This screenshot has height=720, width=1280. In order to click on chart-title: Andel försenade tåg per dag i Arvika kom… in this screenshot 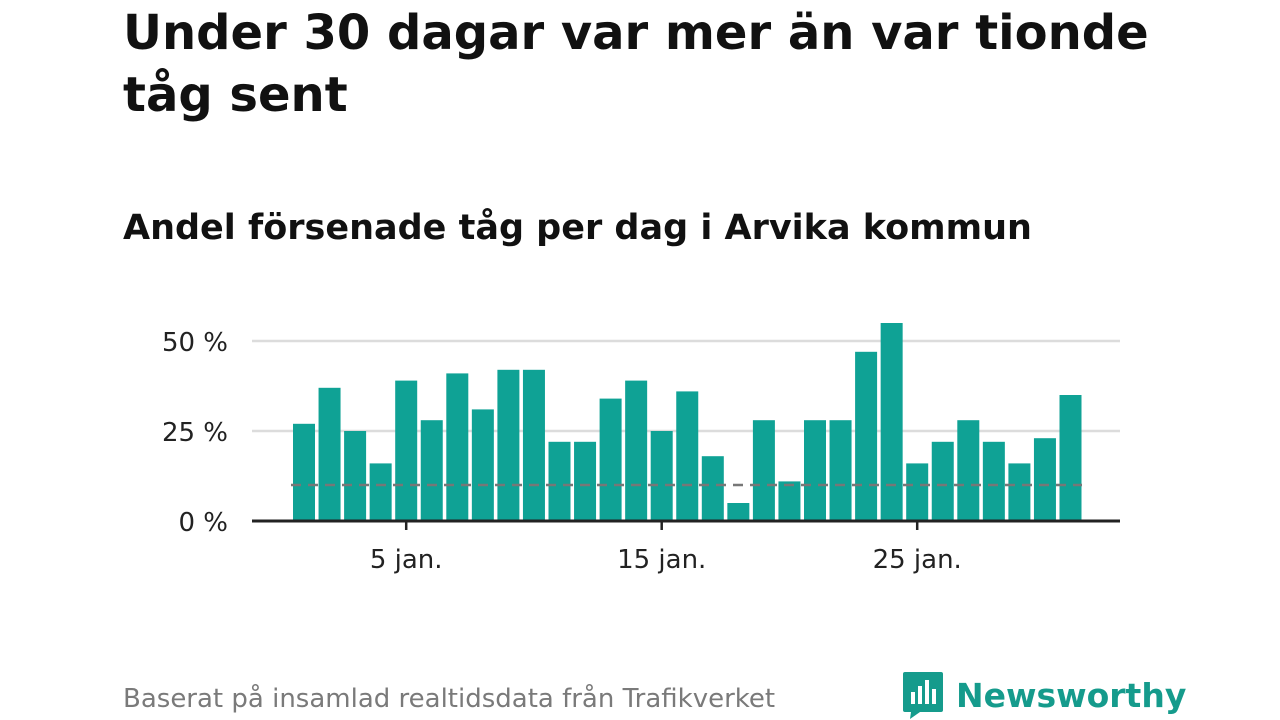, I will do `click(577, 228)`.